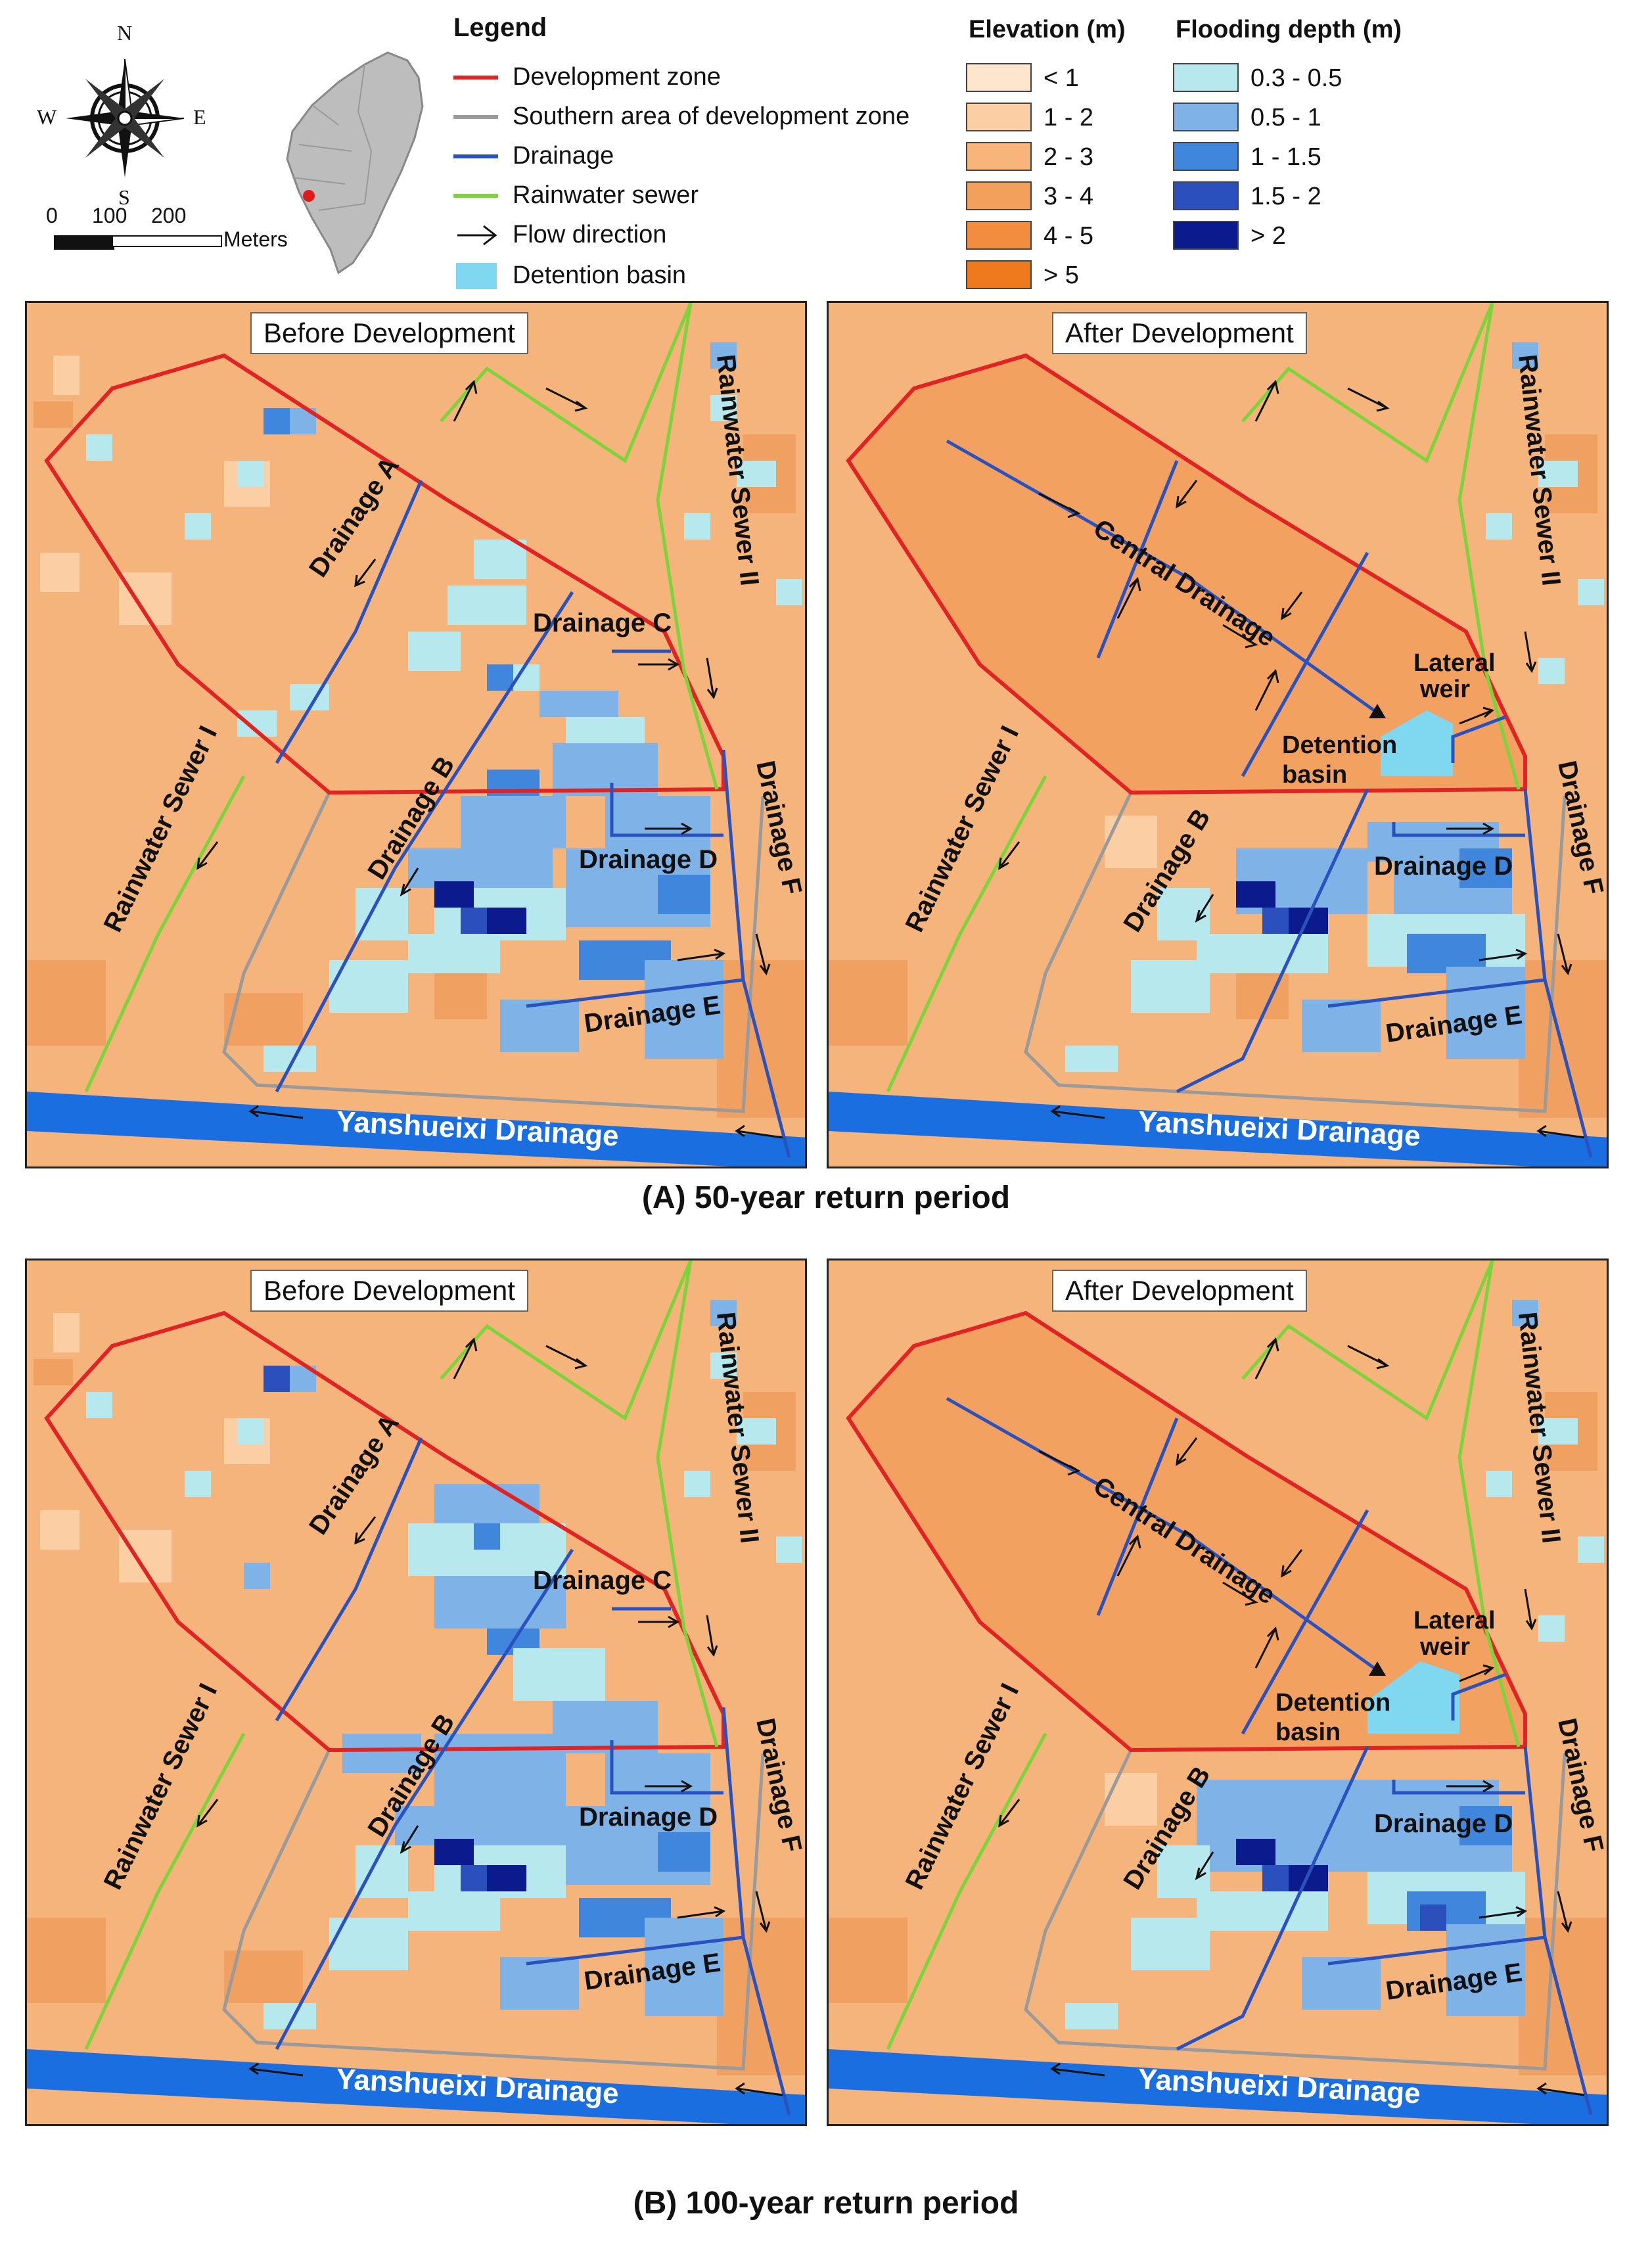  Describe the element at coordinates (1285, 196) in the screenshot. I see `flooding-label-4: 1.5 - 2` at that location.